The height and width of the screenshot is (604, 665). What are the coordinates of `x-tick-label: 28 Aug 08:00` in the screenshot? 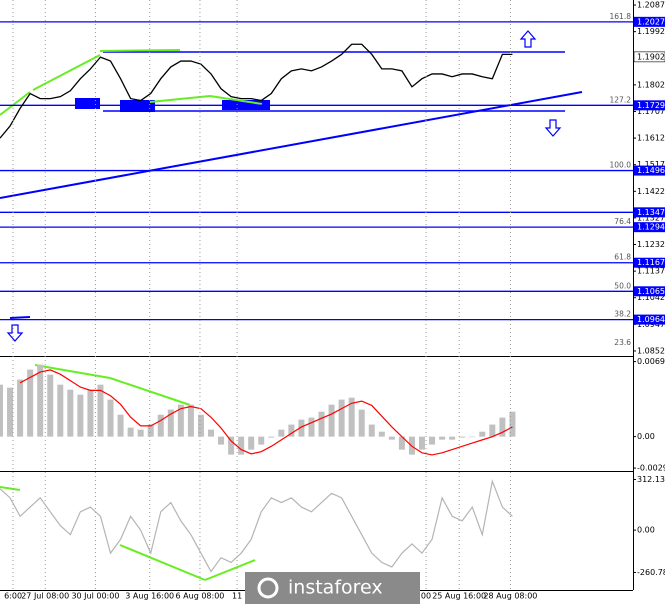 It's located at (510, 596).